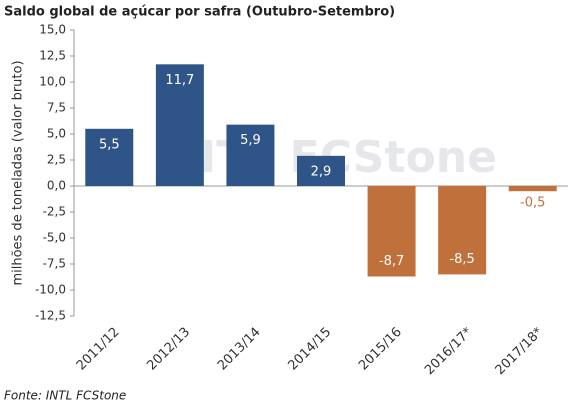 The image size is (577, 406). Describe the element at coordinates (54, 264) in the screenshot. I see `y-tick-label: -7,5` at that location.